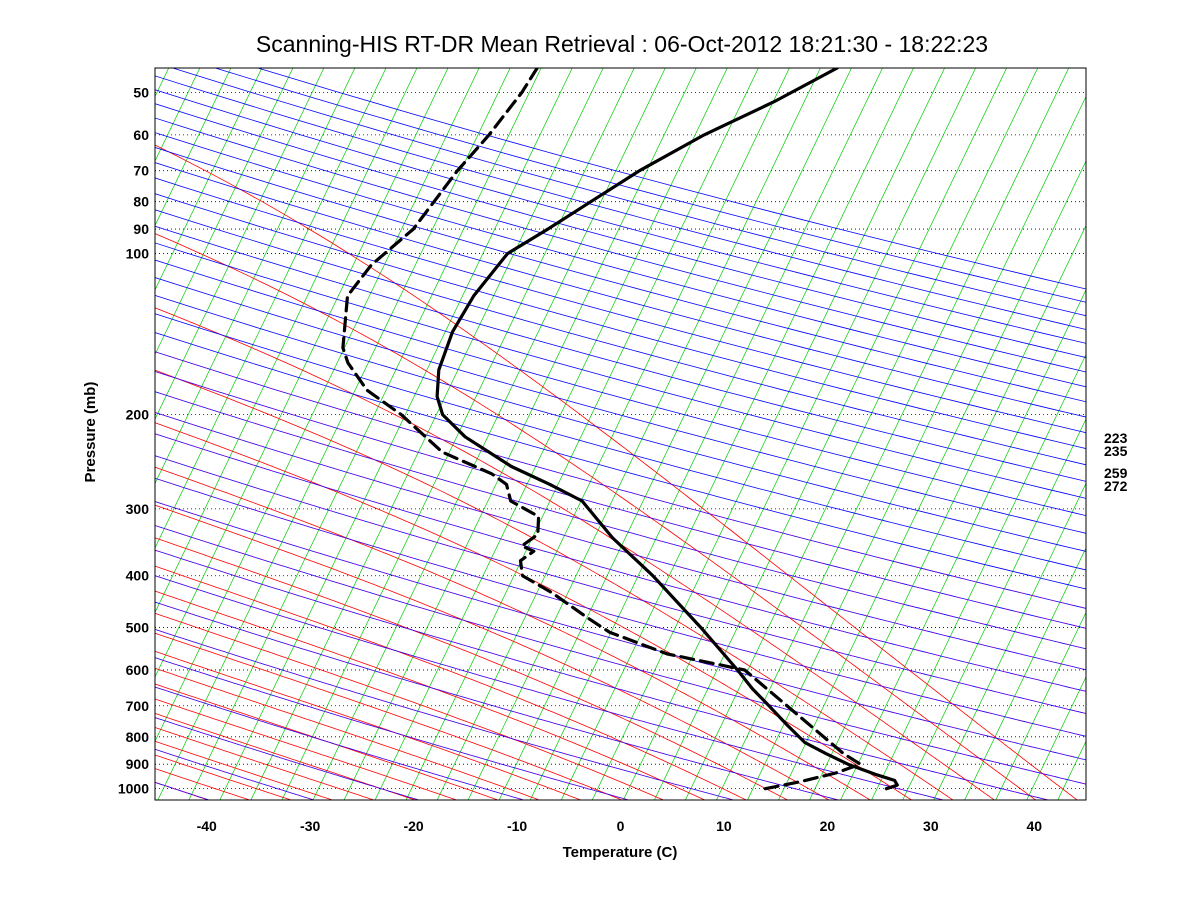 The image size is (1200, 900). What do you see at coordinates (1116, 473) in the screenshot?
I see `side-label-259: 259` at bounding box center [1116, 473].